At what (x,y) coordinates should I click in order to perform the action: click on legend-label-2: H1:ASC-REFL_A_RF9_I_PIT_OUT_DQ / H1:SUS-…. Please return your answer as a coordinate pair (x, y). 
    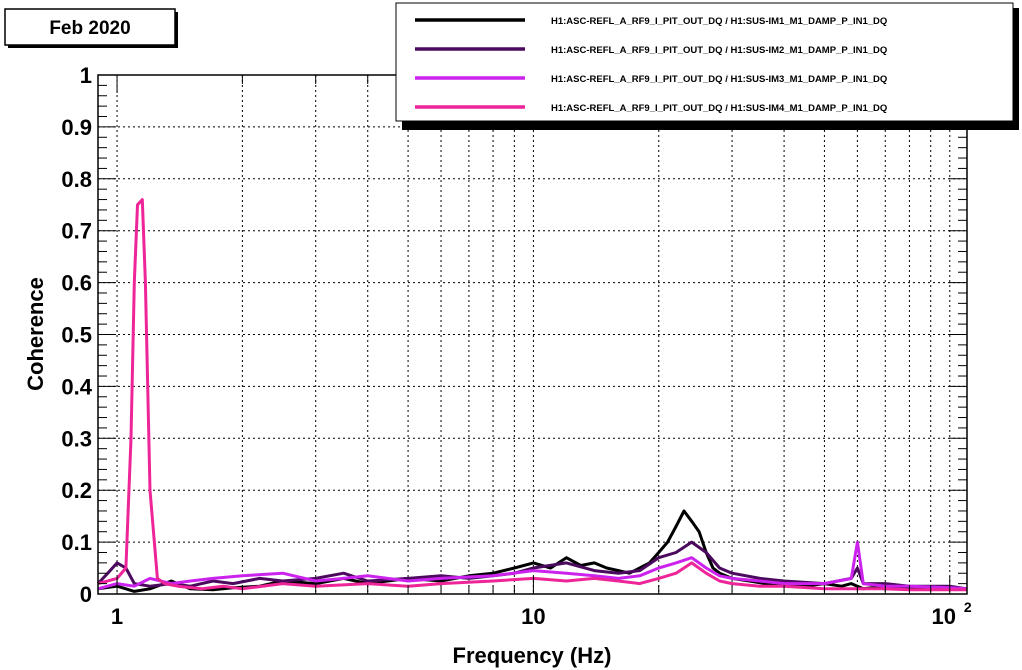
    Looking at the image, I should click on (719, 50).